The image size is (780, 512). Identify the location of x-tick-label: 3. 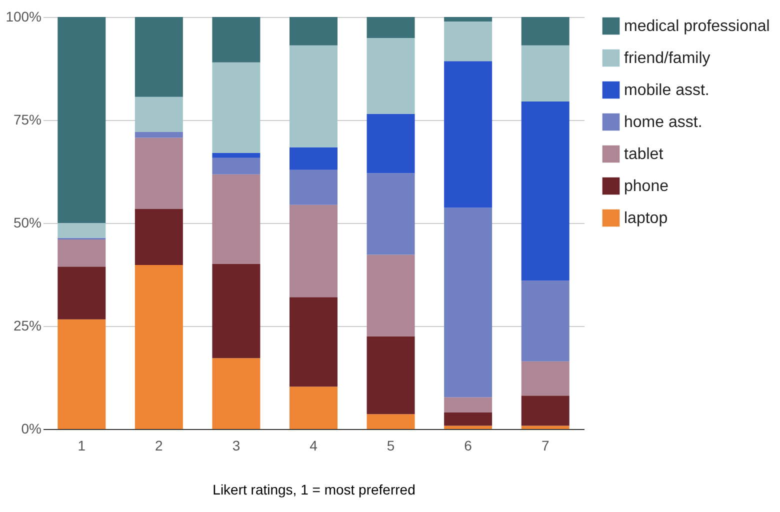
(236, 446).